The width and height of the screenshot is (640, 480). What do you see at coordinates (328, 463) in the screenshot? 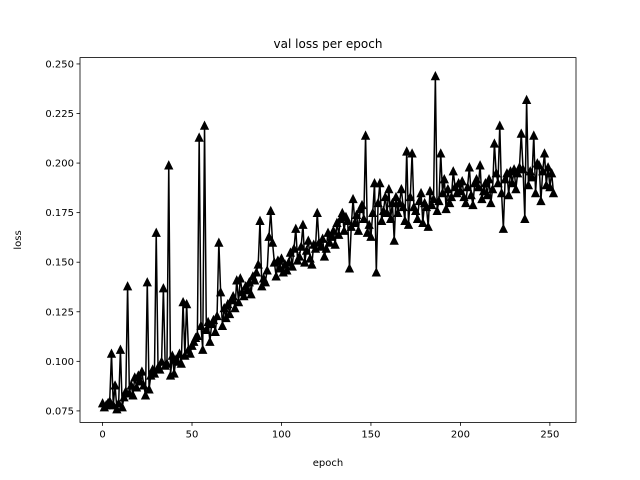
I see `x-axis-label: epoch` at bounding box center [328, 463].